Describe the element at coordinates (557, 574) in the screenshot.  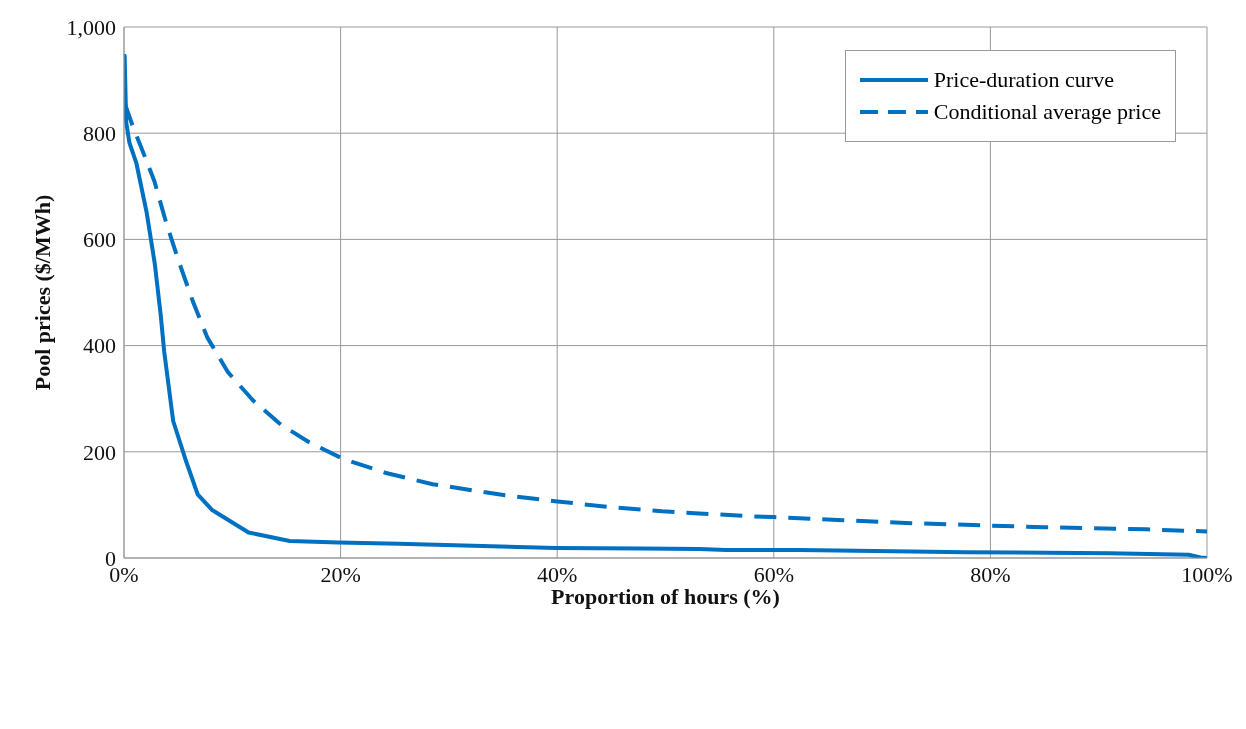
I see `x-tick-label: 40%` at that location.